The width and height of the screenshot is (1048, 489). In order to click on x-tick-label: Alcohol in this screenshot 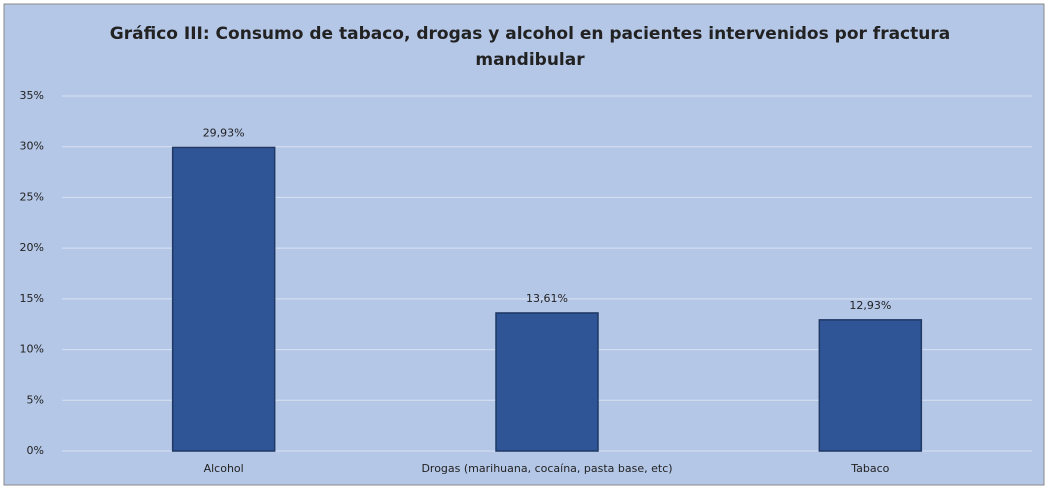, I will do `click(224, 468)`.